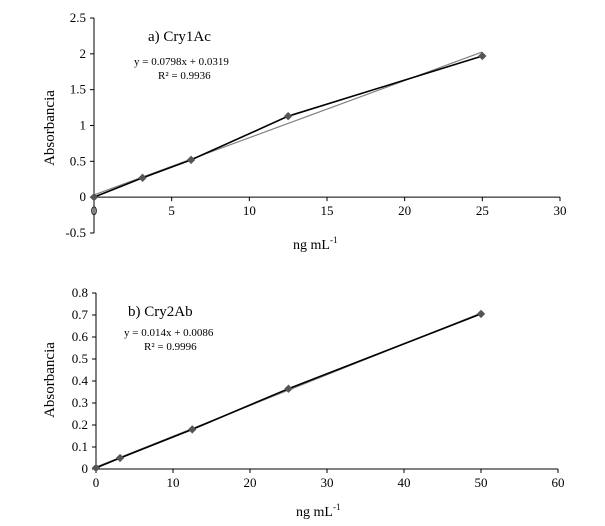 This screenshot has width=605, height=526. I want to click on chart-b-xticks: 0 10 20 30 40 50 60, so click(329, 479).